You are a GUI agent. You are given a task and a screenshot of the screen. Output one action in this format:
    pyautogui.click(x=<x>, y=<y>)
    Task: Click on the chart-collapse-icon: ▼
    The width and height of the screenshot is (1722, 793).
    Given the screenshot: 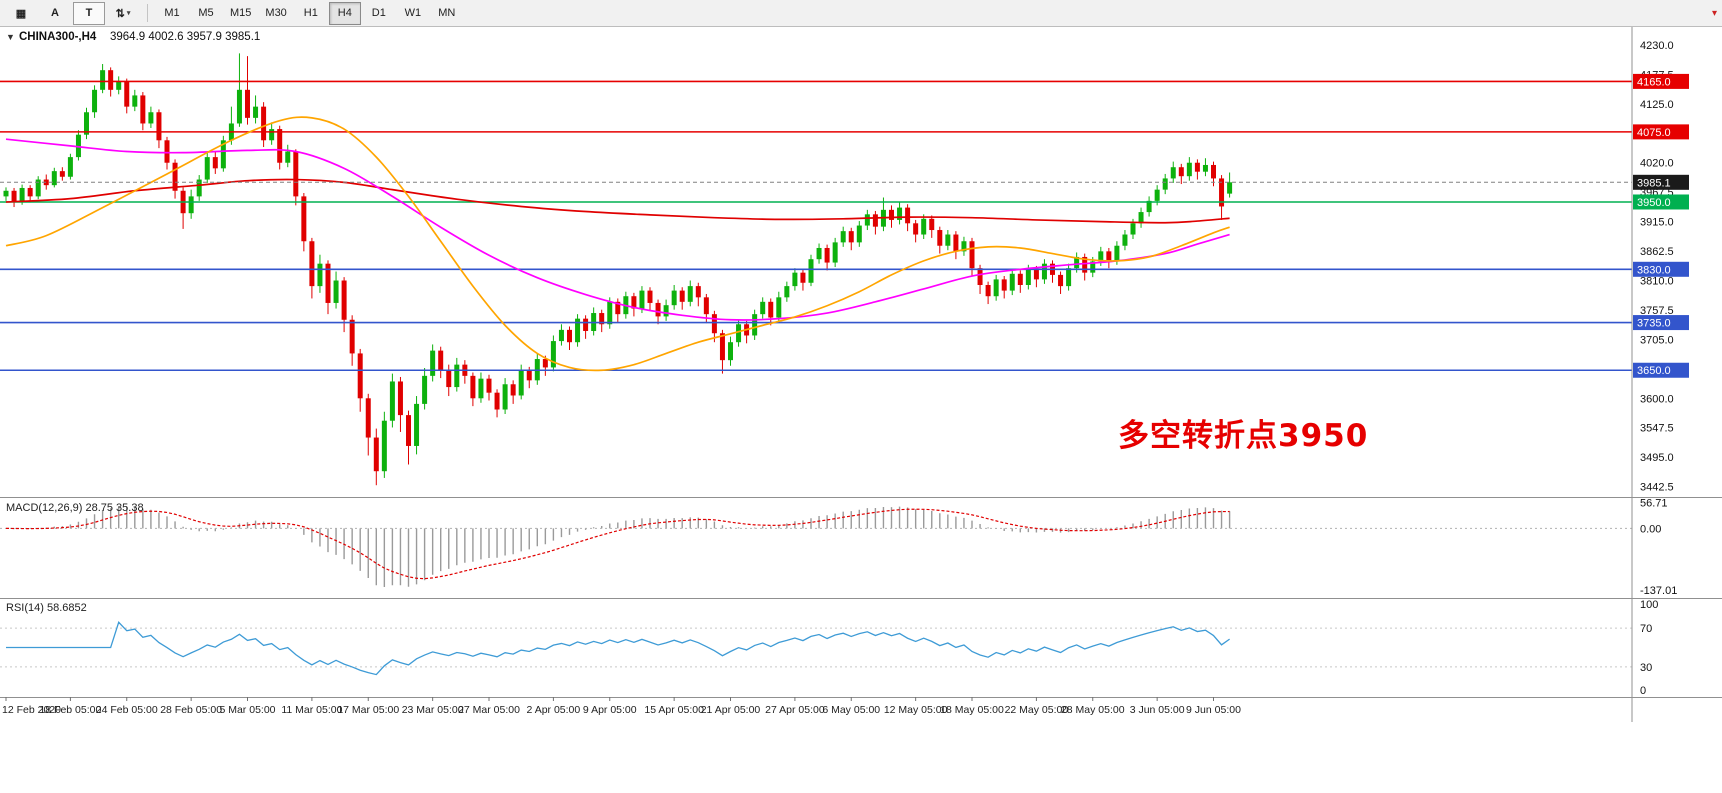 What is the action you would take?
    pyautogui.click(x=10, y=37)
    